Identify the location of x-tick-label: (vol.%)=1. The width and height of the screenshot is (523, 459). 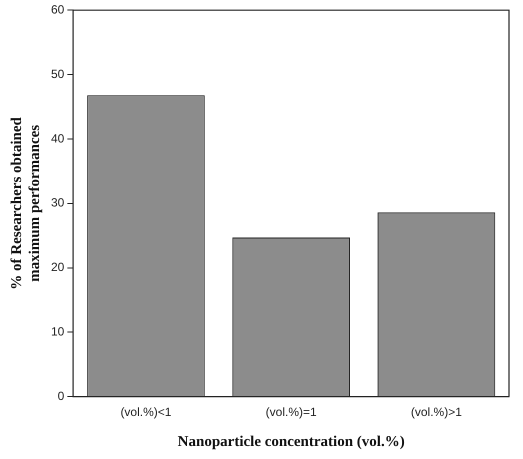
(291, 412).